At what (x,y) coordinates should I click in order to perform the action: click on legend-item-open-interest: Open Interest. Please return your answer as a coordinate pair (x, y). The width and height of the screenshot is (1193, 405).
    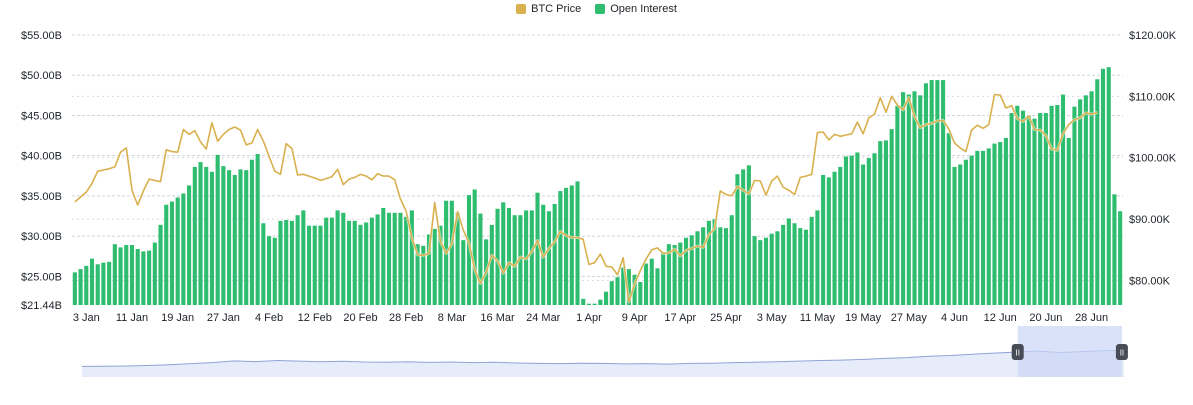
    Looking at the image, I should click on (636, 9).